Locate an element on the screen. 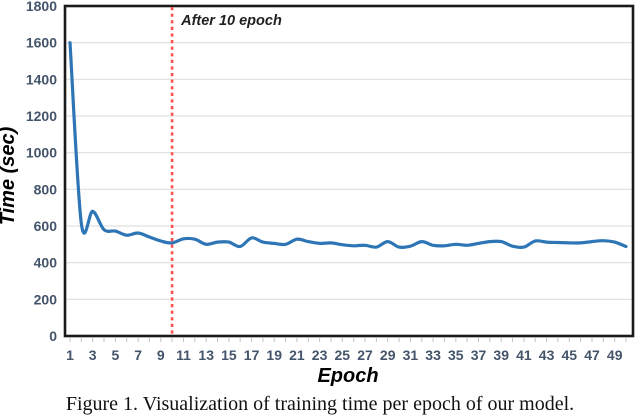 The width and height of the screenshot is (640, 416). x-tick-label: 45 is located at coordinates (570, 355).